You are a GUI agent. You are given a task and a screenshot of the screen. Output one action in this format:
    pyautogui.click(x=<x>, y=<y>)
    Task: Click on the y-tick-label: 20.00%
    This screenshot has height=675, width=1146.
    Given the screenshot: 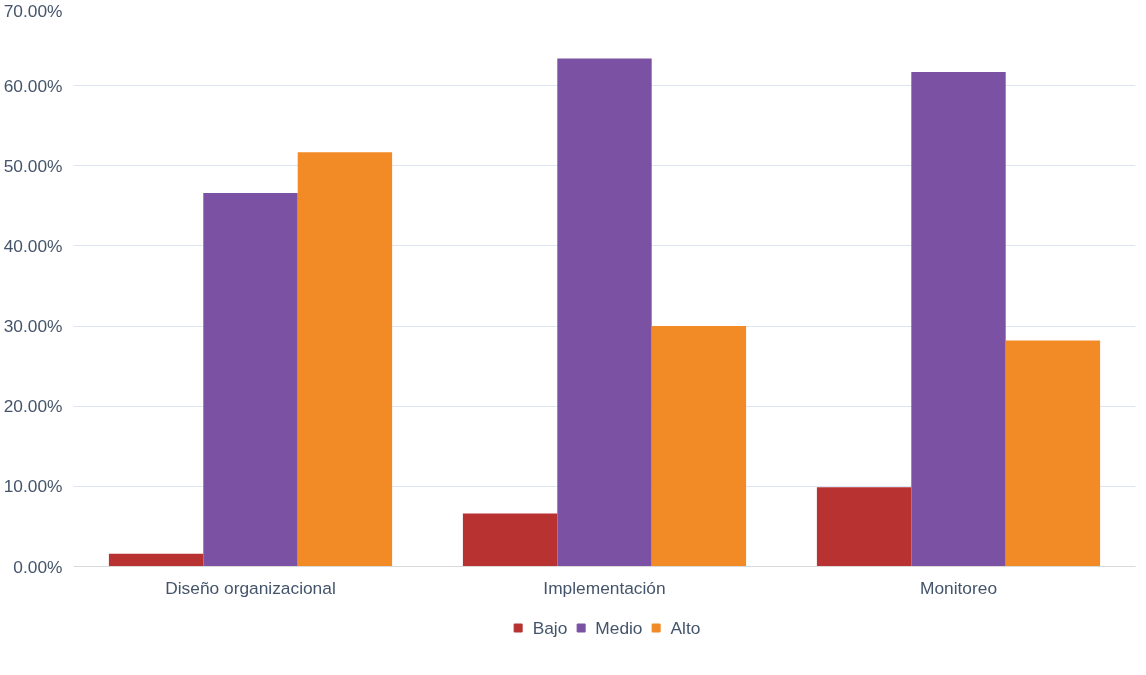 What is the action you would take?
    pyautogui.click(x=33, y=406)
    